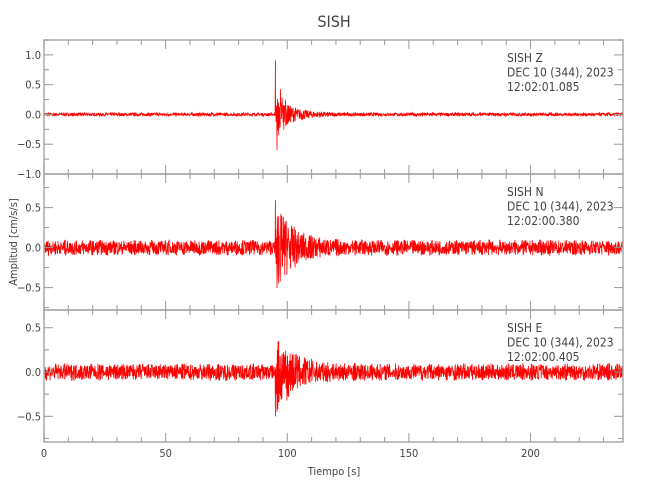 The height and width of the screenshot is (504, 650). What do you see at coordinates (334, 471) in the screenshot?
I see `x-axis-label: Tiempo [s]` at bounding box center [334, 471].